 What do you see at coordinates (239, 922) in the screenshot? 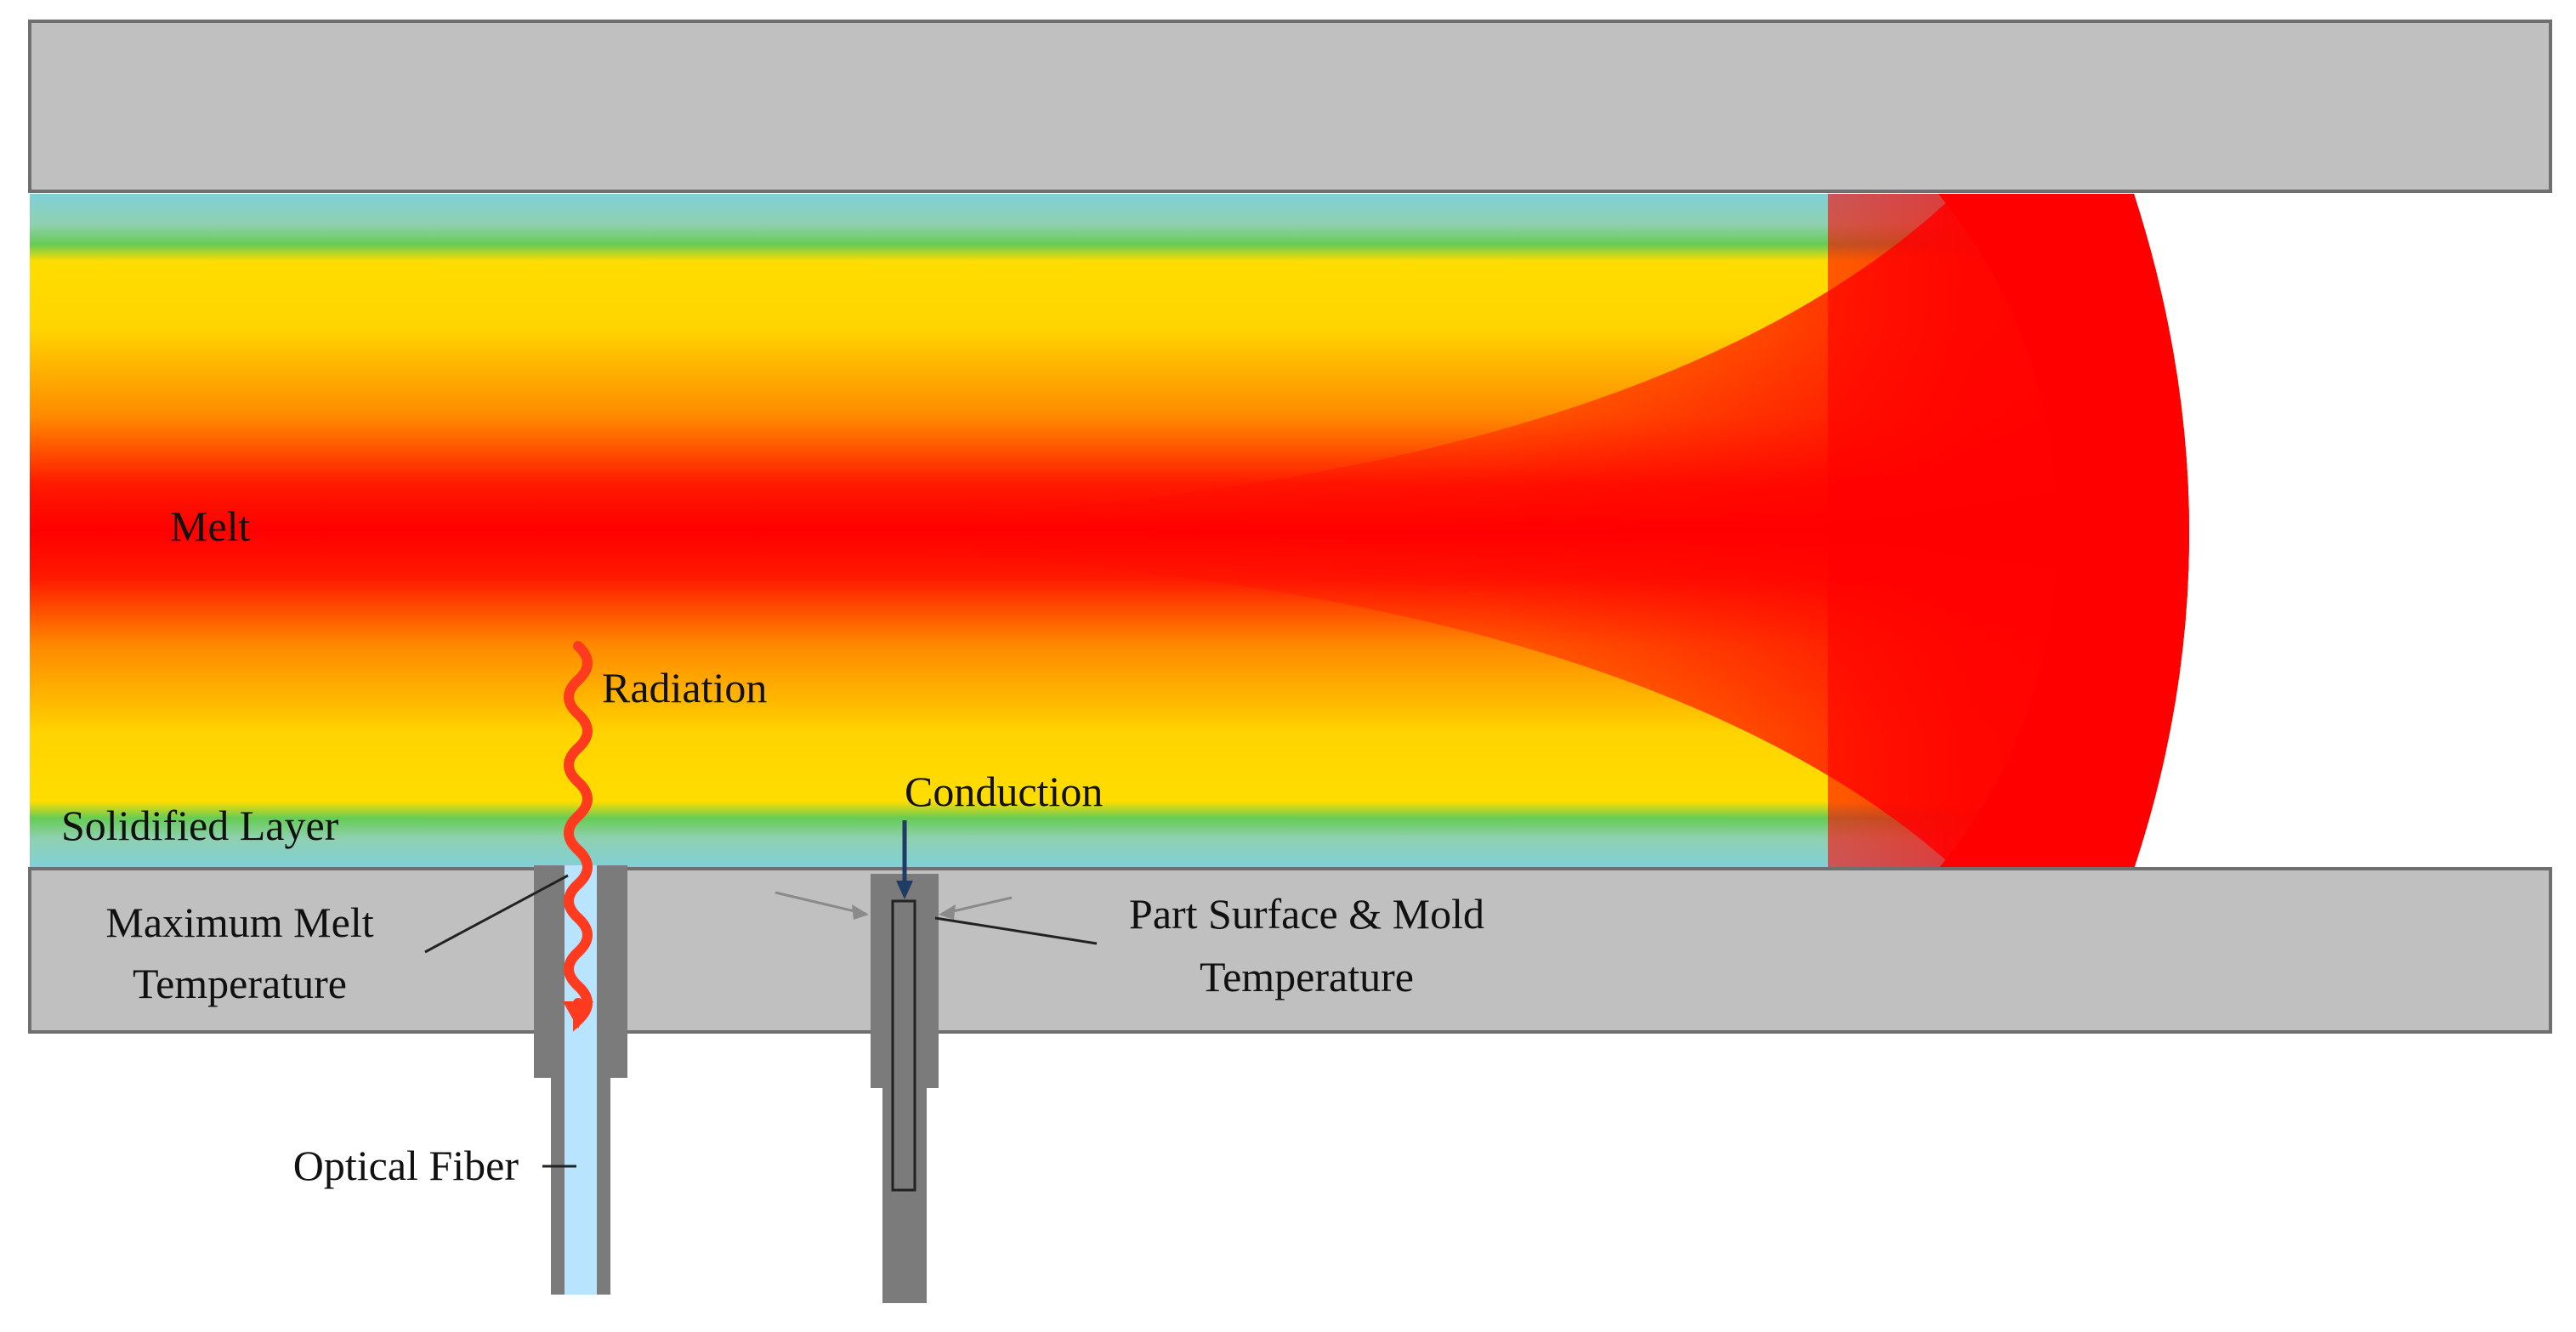
I see `max-melt-temp-label-line1: Maximum Melt` at bounding box center [239, 922].